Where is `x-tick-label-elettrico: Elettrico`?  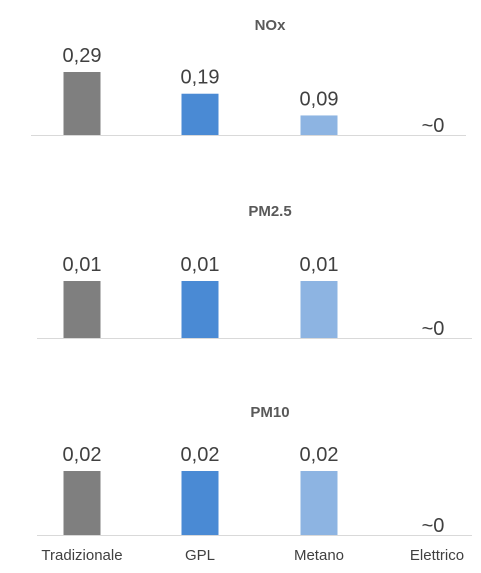
x-tick-label-elettrico: Elettrico is located at coordinates (437, 555).